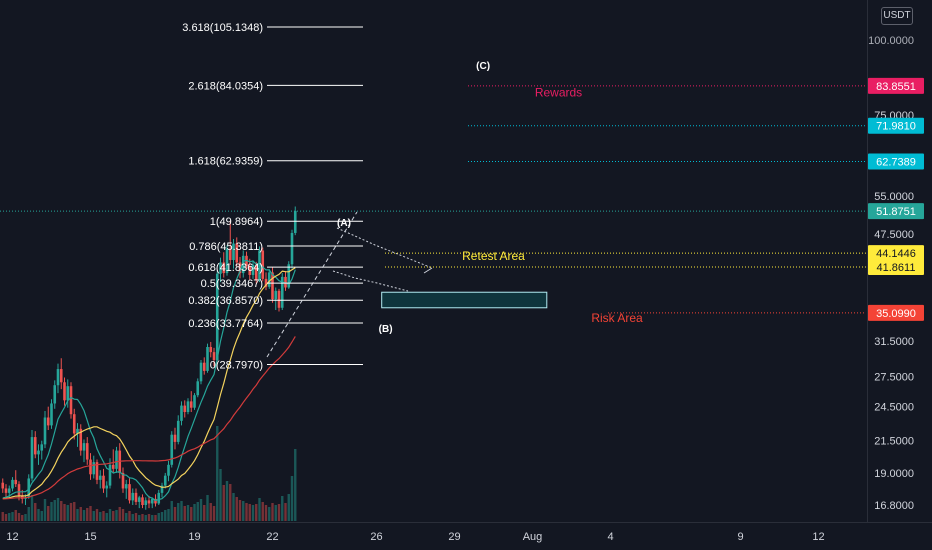 The image size is (932, 550). What do you see at coordinates (376, 537) in the screenshot?
I see `time-tick-label: 26` at bounding box center [376, 537].